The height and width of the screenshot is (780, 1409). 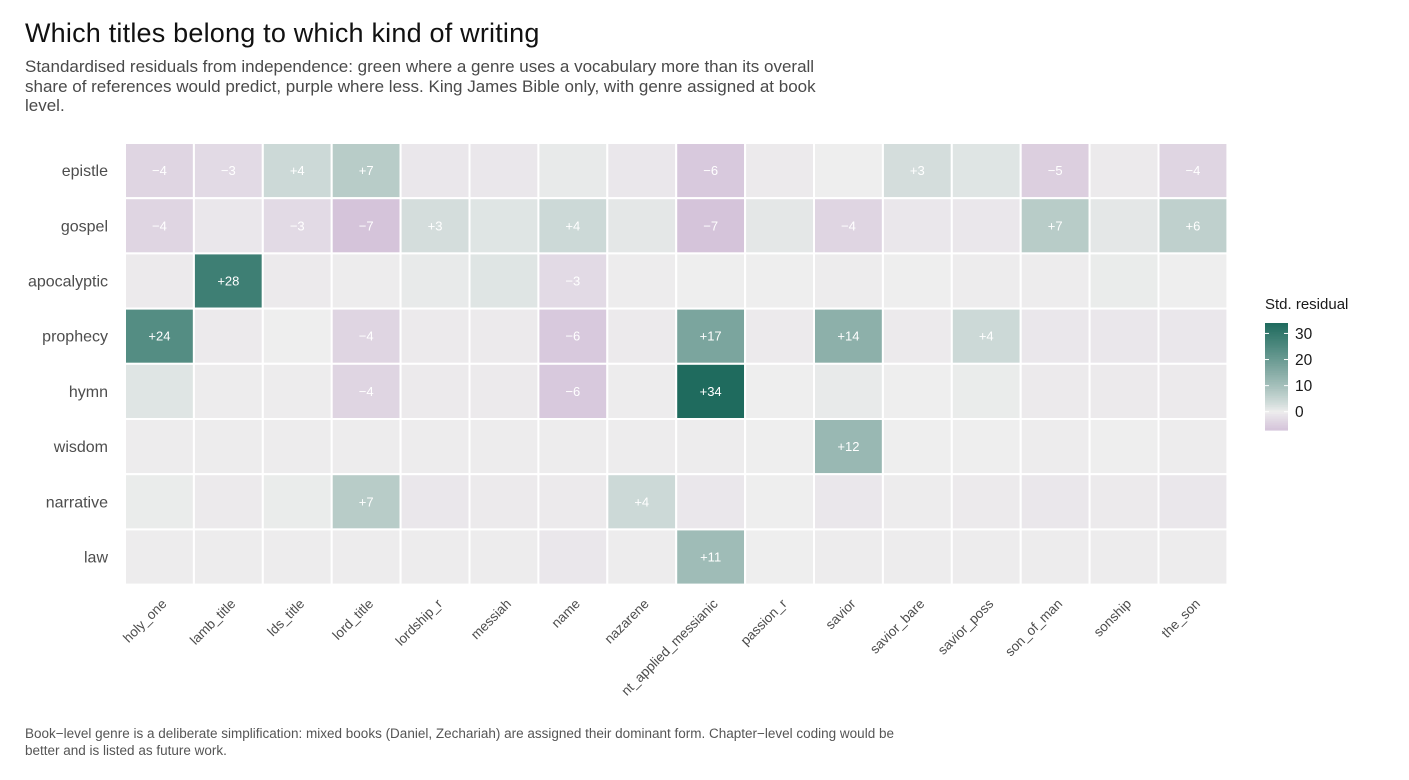 I want to click on legend-tick-label: 0, so click(x=1299, y=412).